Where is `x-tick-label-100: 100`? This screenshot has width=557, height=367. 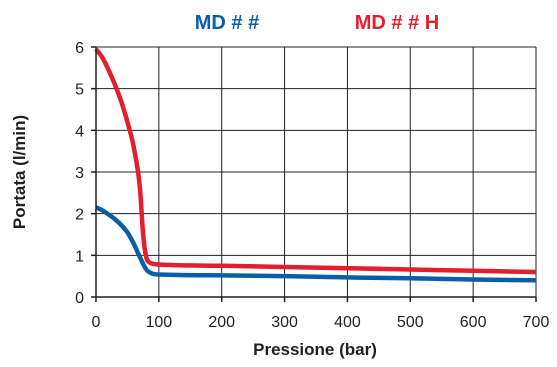
x-tick-label-100: 100 is located at coordinates (159, 322).